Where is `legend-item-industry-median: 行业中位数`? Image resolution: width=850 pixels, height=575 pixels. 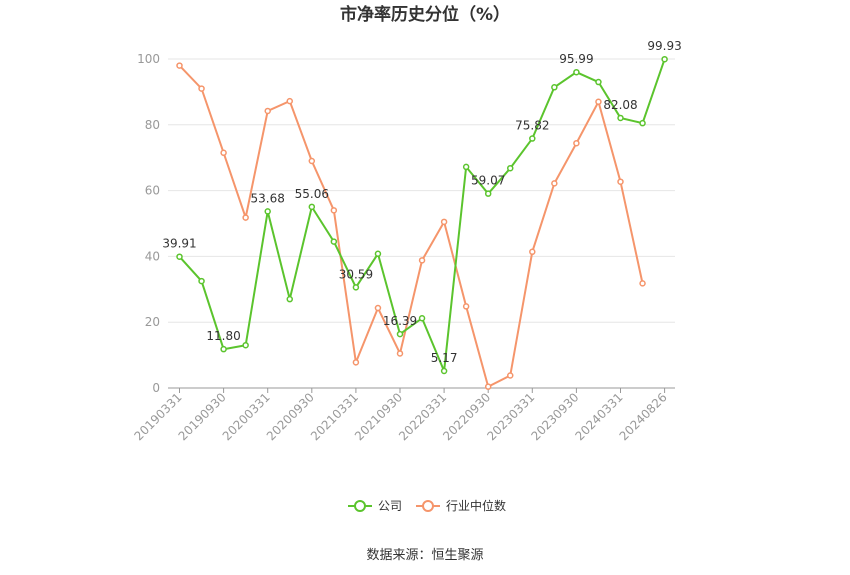
legend-item-industry-median: 行业中位数 is located at coordinates (461, 505).